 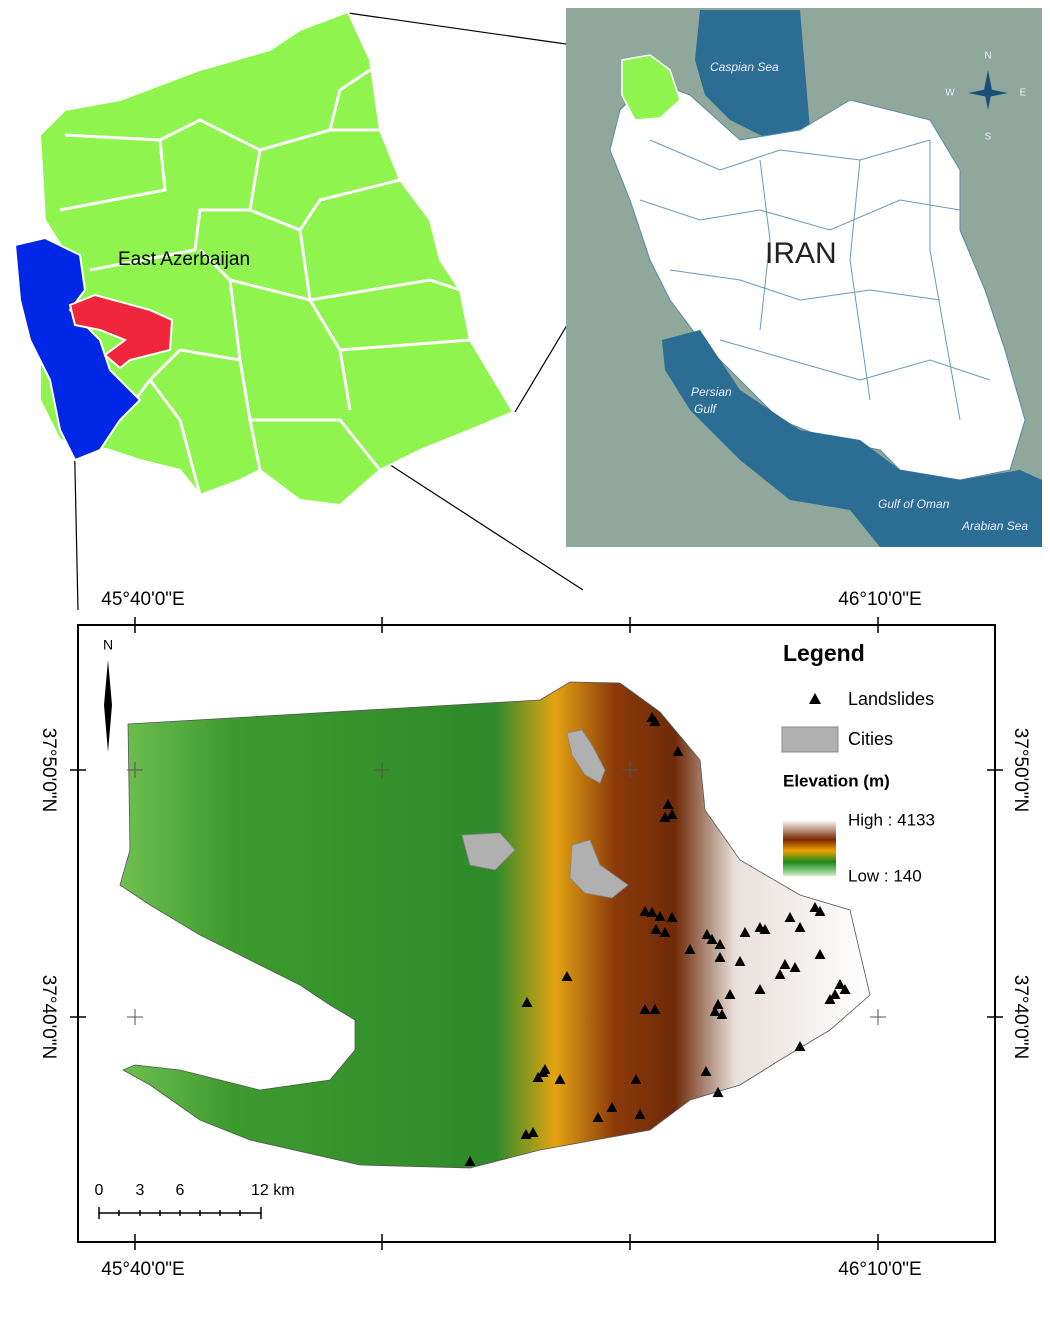 I want to click on blue-county, so click(x=77, y=349).